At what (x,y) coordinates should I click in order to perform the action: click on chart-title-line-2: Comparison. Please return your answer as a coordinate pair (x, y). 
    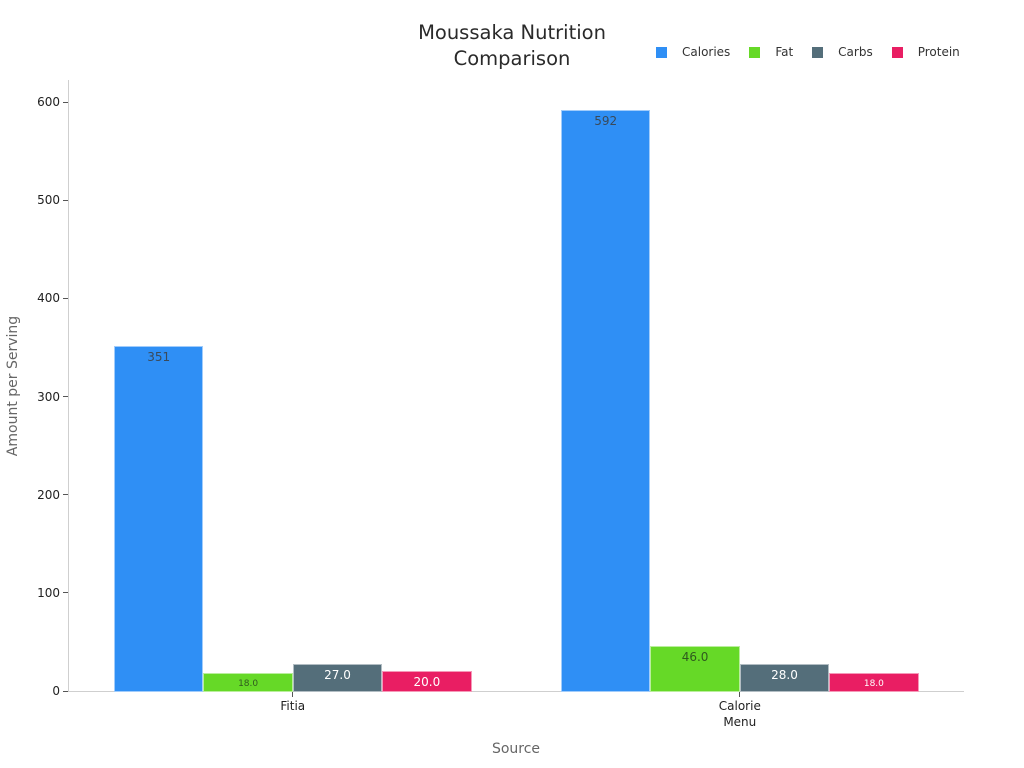
    Looking at the image, I should click on (512, 58).